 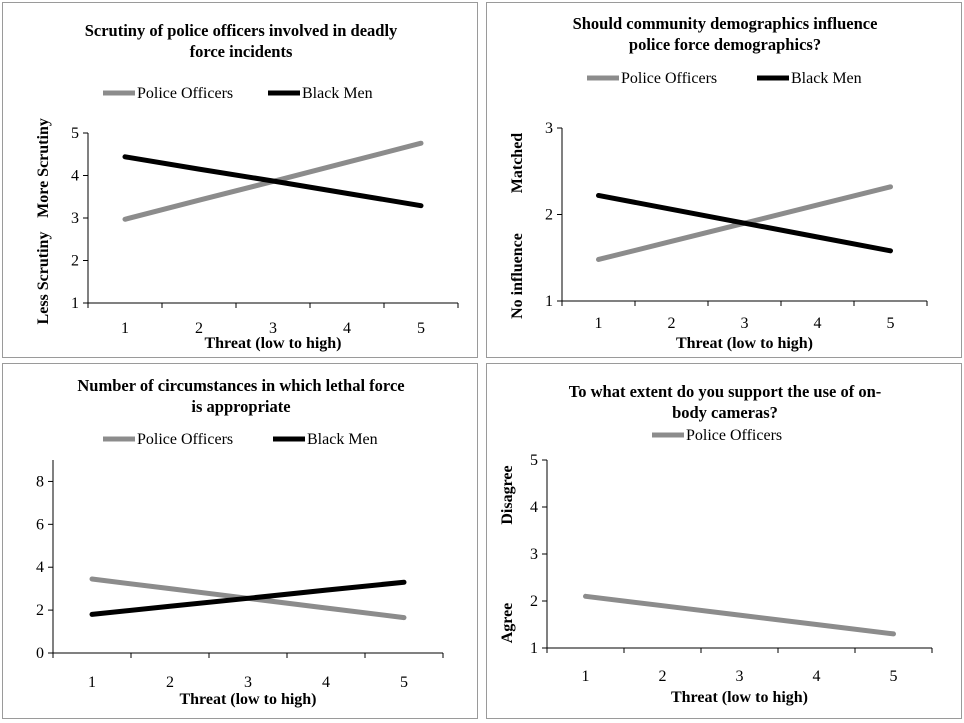 I want to click on chart-title-line: force incidents, so click(x=241, y=51).